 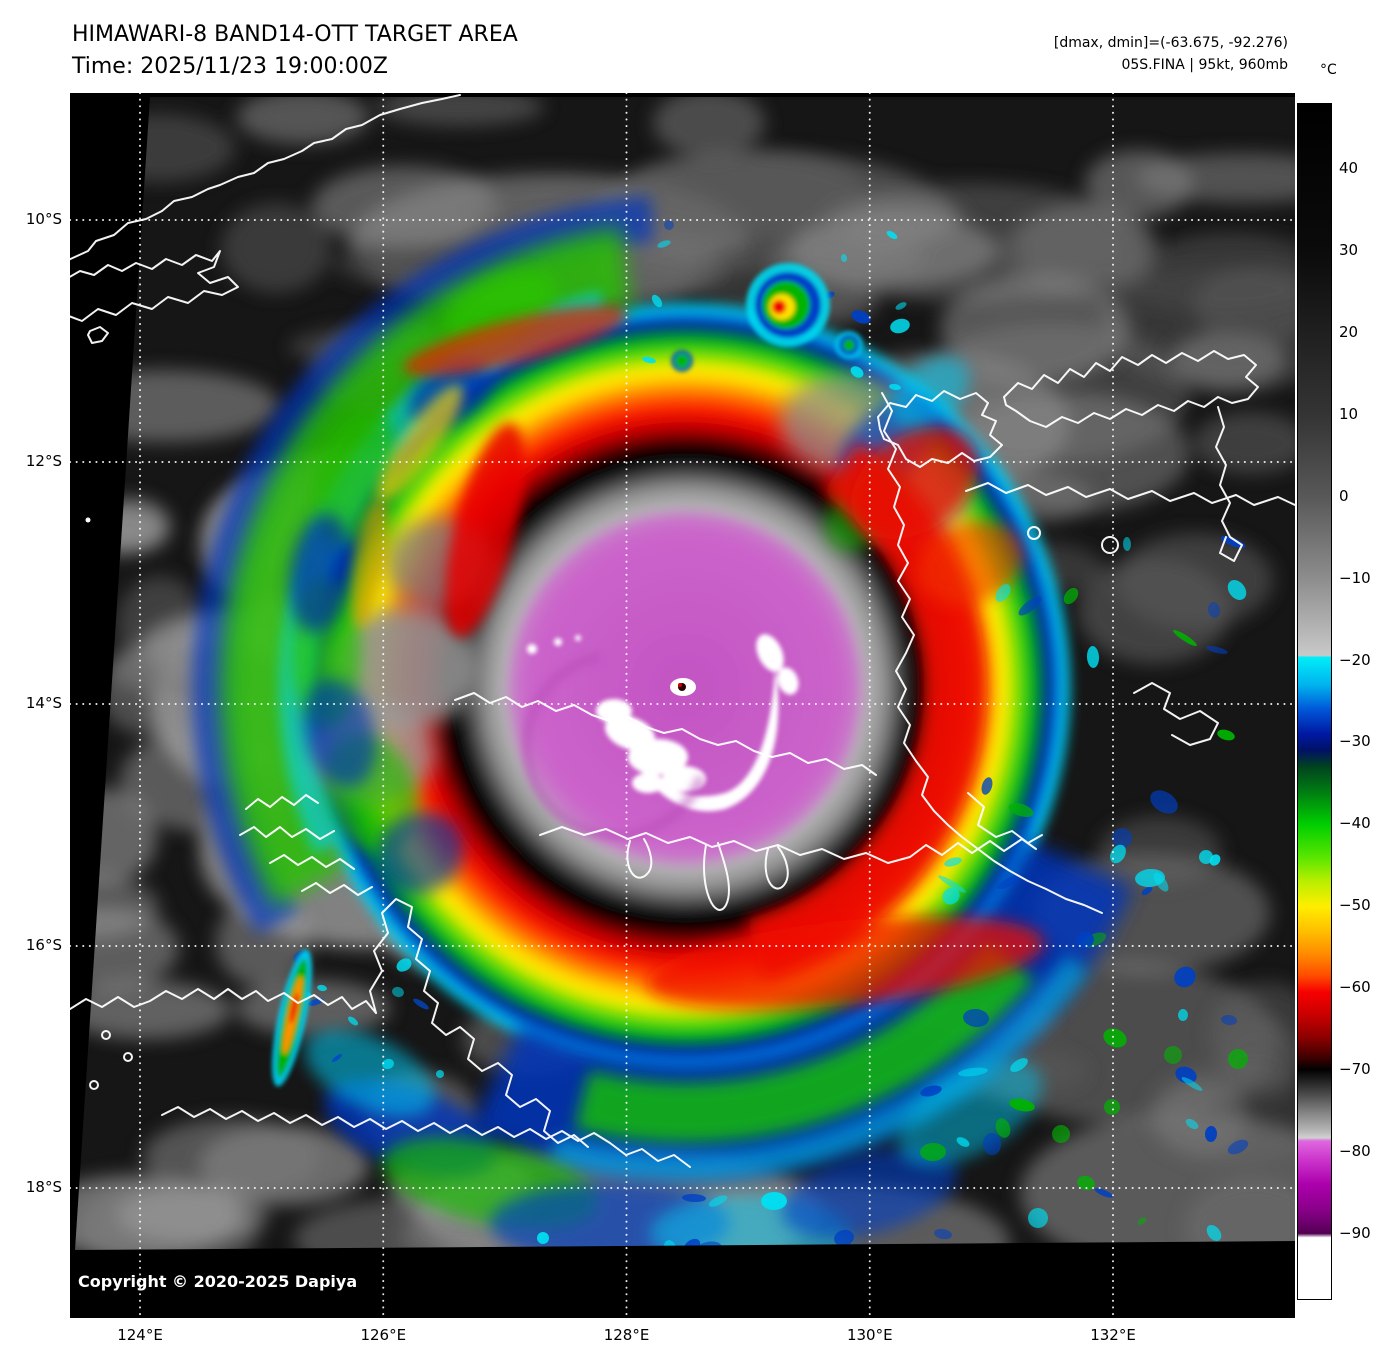 What do you see at coordinates (1170, 43) in the screenshot?
I see `dmax-dmin-readout: [dmax, dmin]=(-63.675, -92.276)` at bounding box center [1170, 43].